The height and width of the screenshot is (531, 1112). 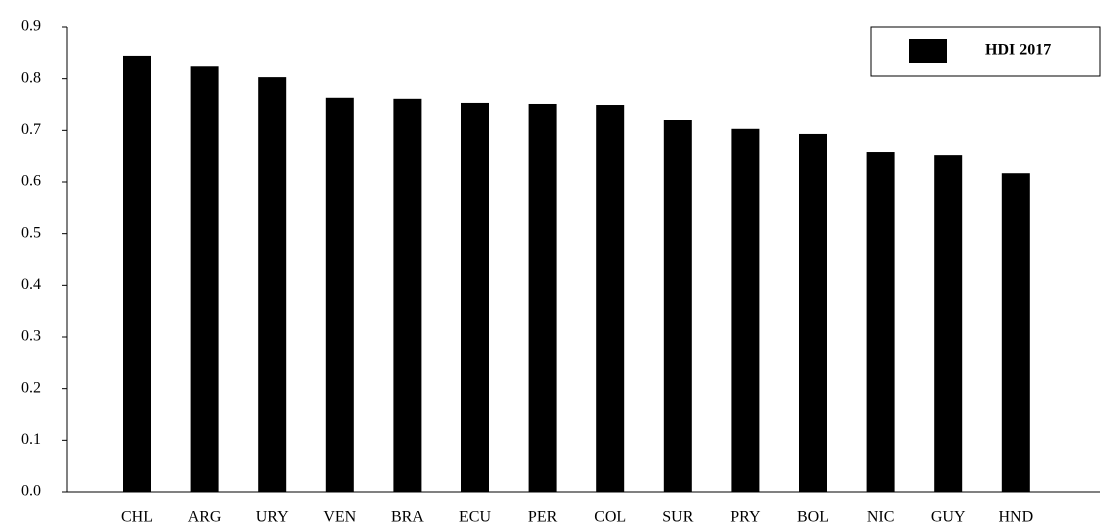 I want to click on y-tick-label: 0.6, so click(x=31, y=181).